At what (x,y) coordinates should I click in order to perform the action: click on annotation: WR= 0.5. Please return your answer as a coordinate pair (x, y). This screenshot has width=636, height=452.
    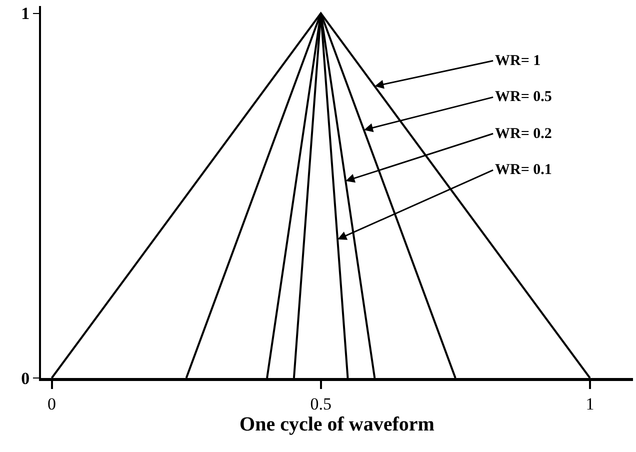
    Looking at the image, I should click on (523, 97).